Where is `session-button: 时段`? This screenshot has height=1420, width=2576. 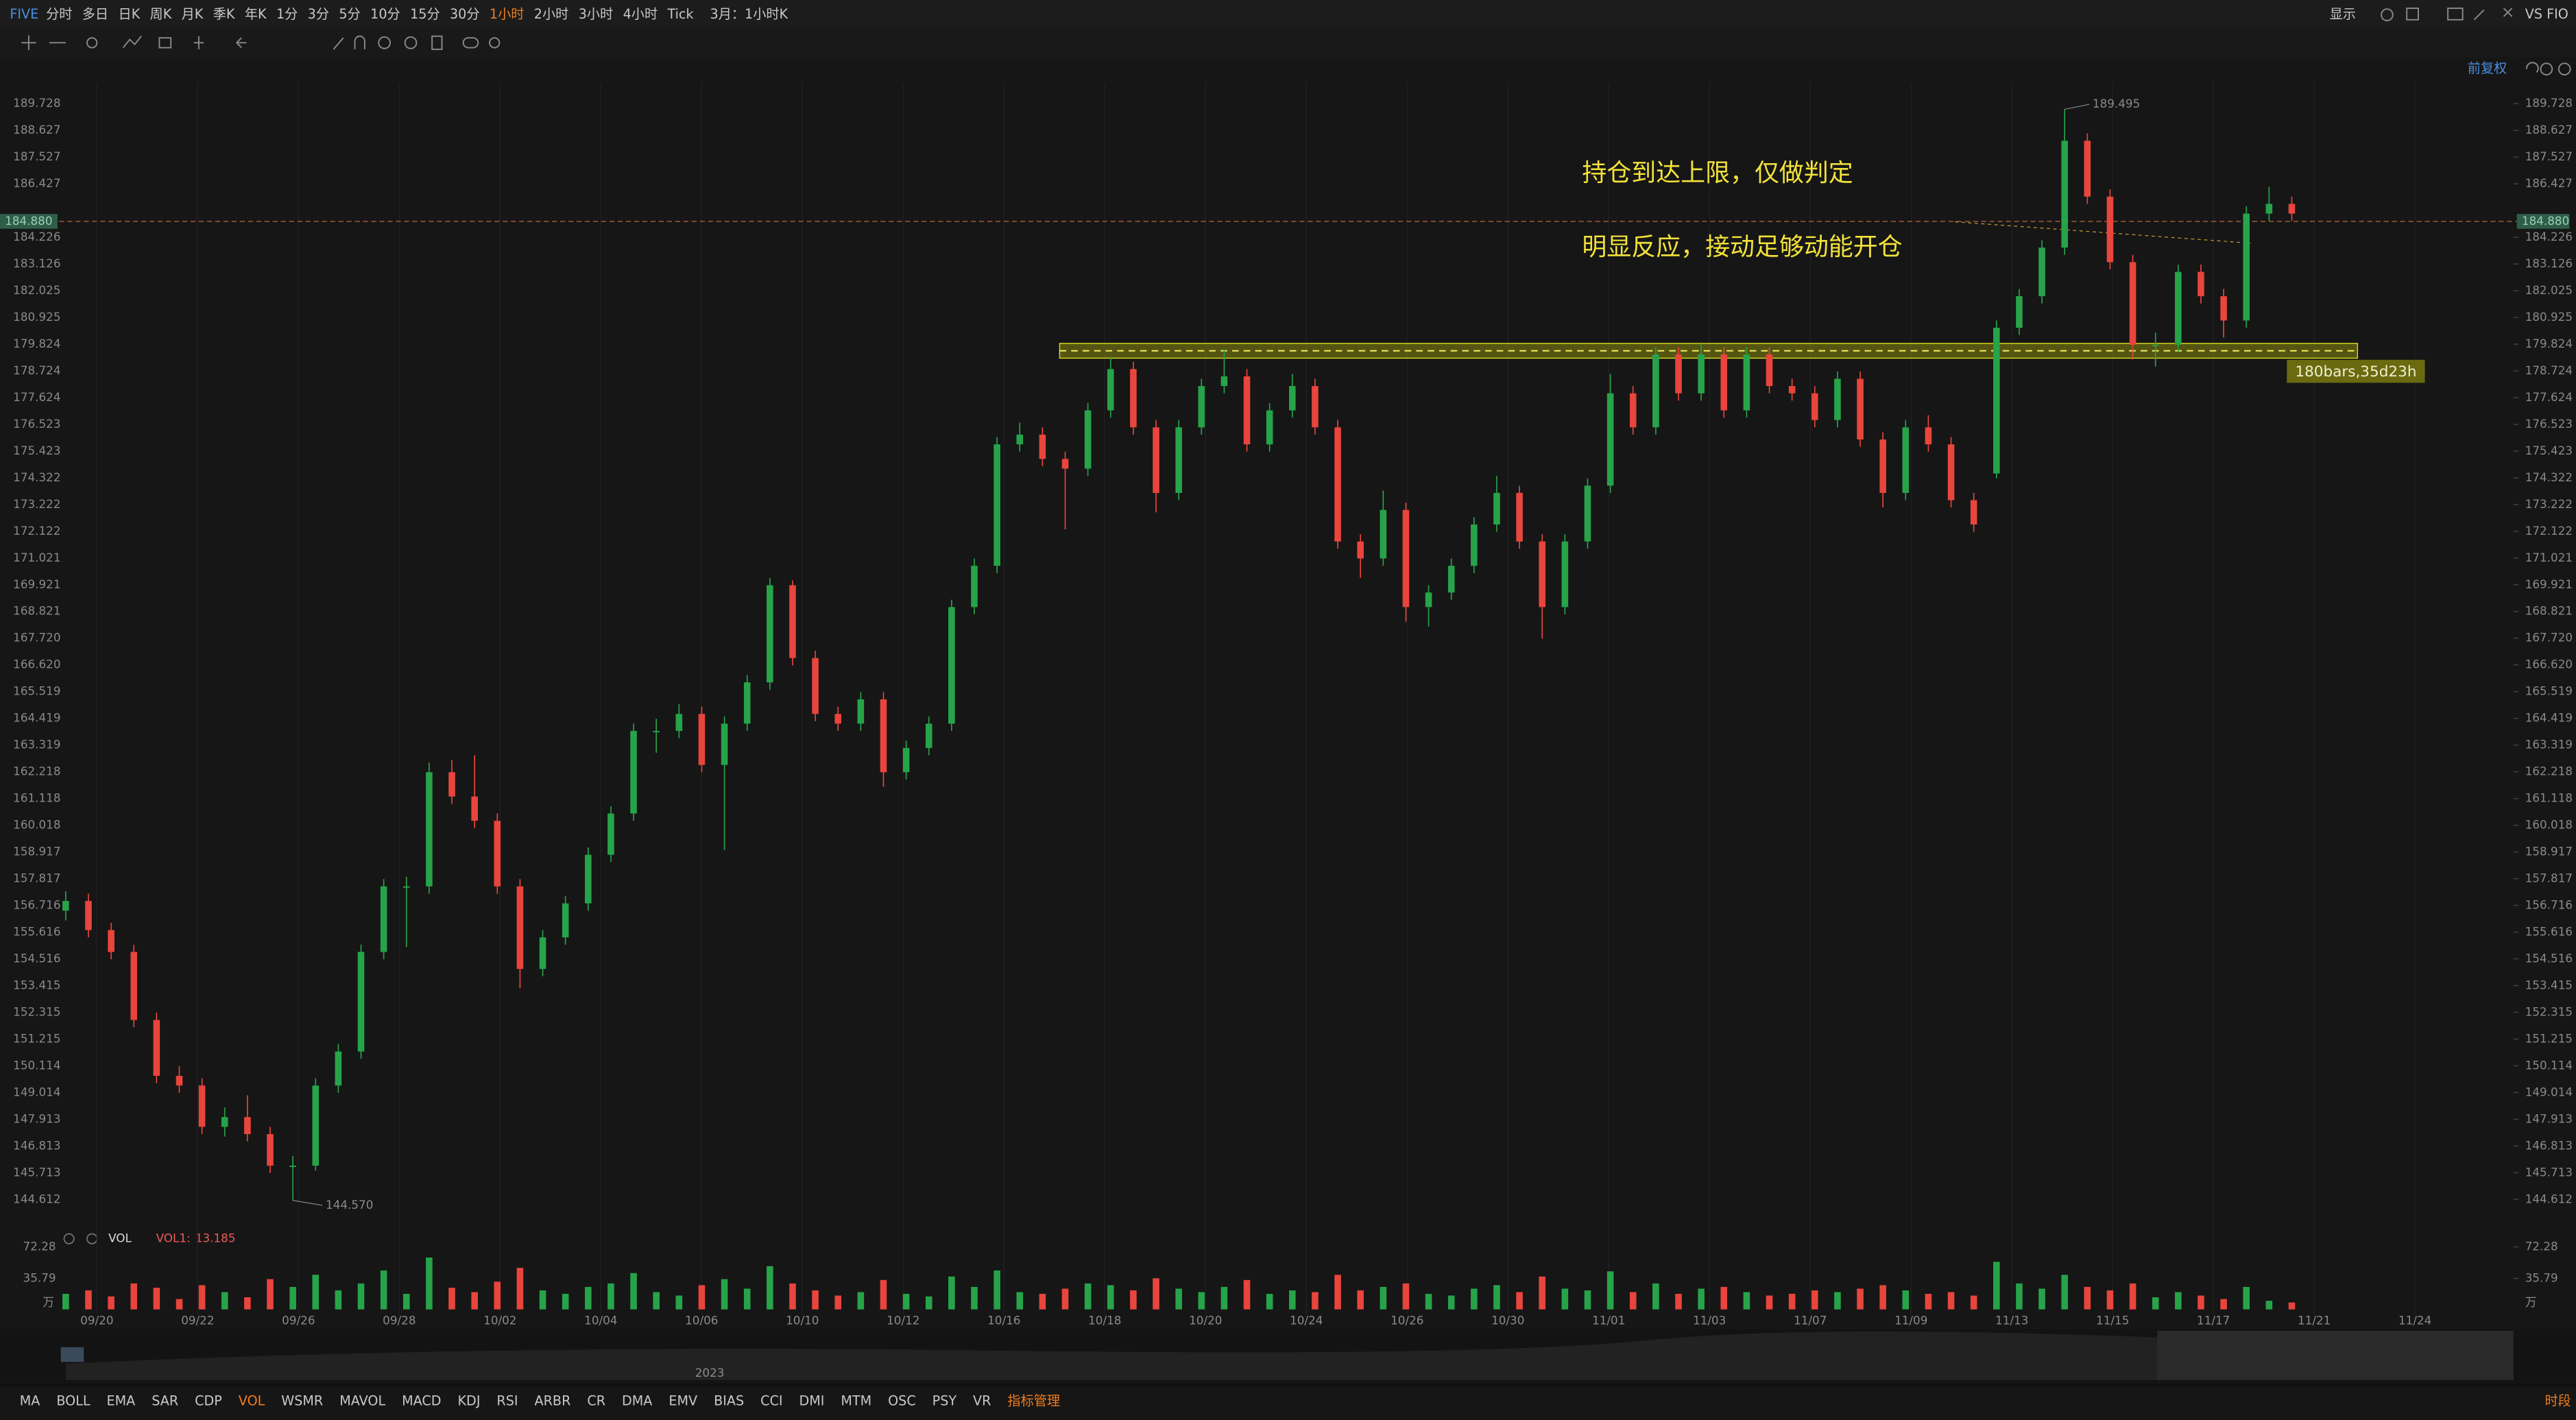 session-button: 时段 is located at coordinates (2557, 1400).